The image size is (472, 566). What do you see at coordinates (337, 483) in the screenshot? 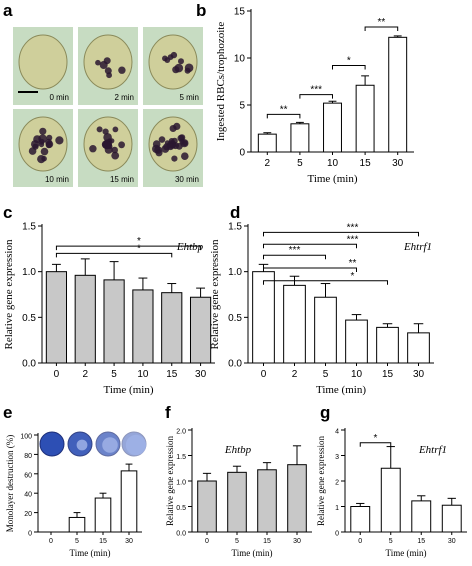
I see `y-tick-label: 2` at bounding box center [337, 483].